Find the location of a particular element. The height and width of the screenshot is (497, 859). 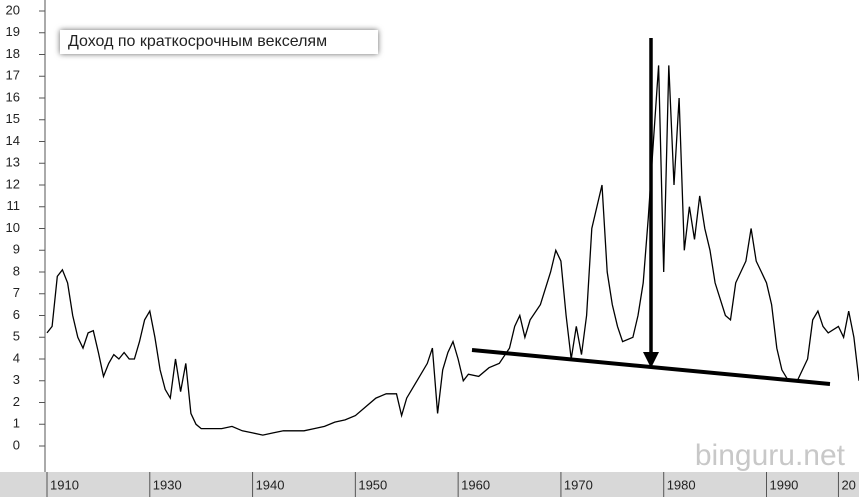

x-tick-label: 1910 is located at coordinates (64, 484).